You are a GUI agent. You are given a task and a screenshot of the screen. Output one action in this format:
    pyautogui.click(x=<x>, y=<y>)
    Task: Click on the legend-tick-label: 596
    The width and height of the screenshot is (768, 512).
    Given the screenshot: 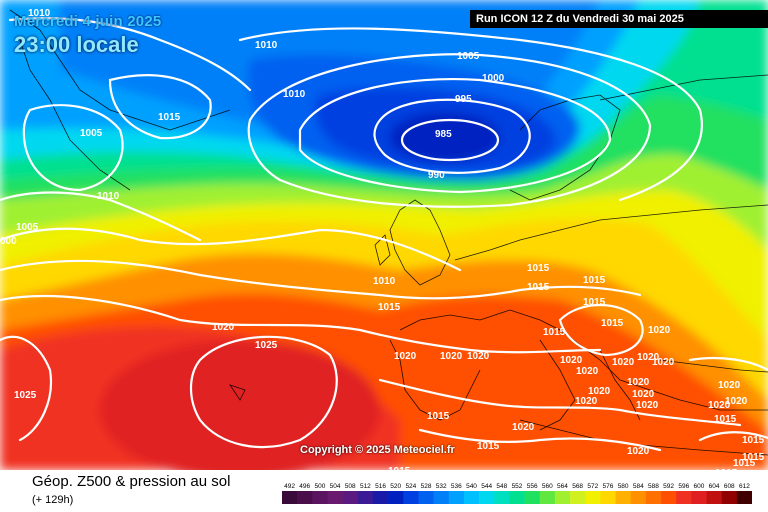 What is the action you would take?
    pyautogui.click(x=683, y=486)
    